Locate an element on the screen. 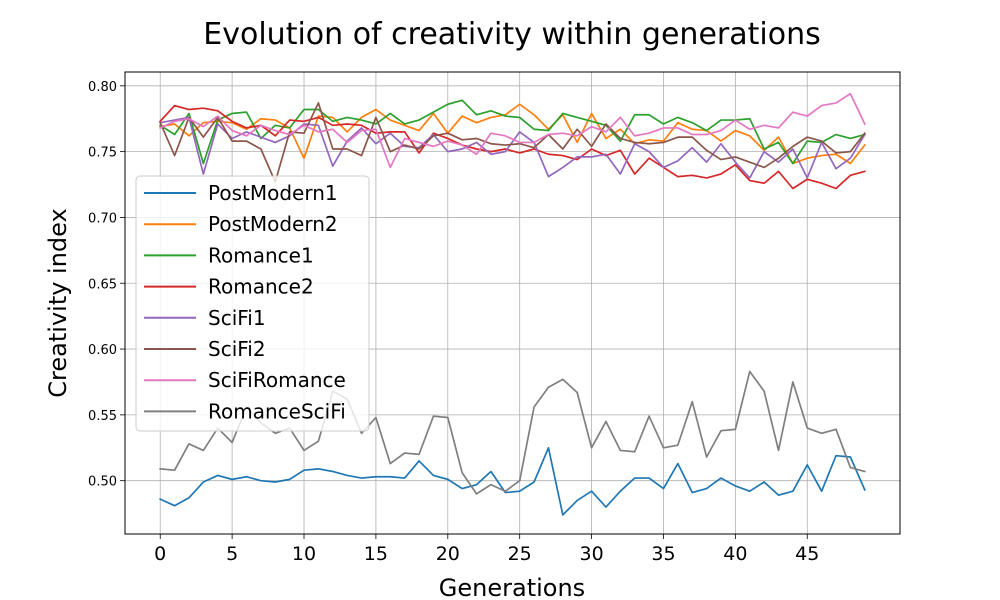  x-tick-label: 15 is located at coordinates (376, 554).